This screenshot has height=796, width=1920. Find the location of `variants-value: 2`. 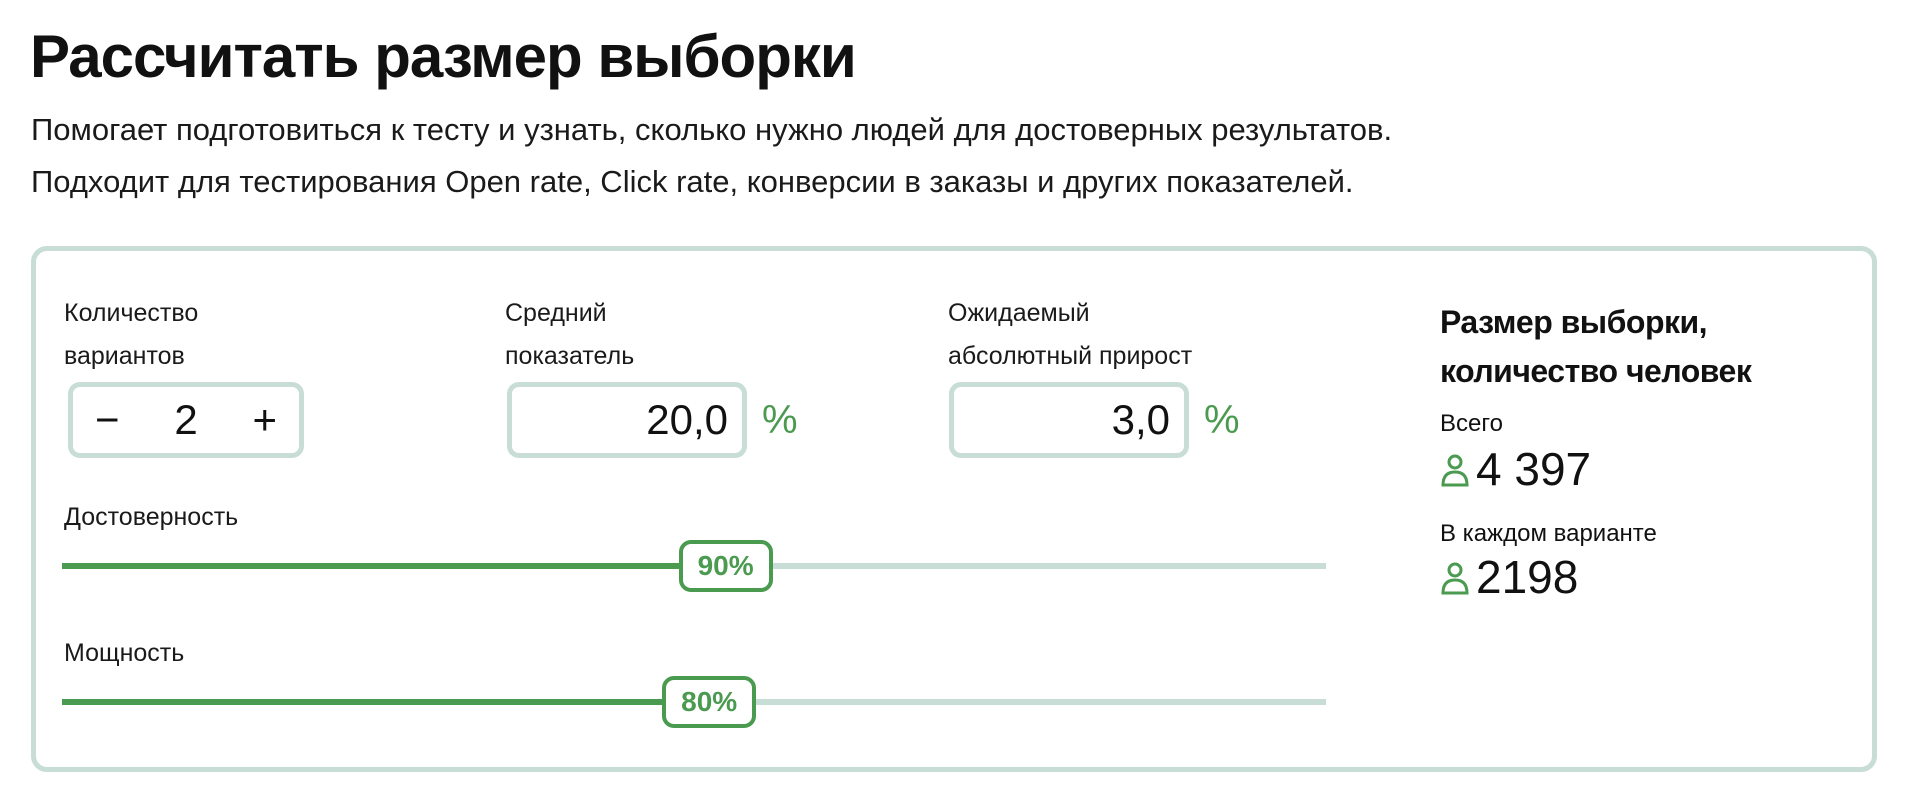

variants-value: 2 is located at coordinates (186, 419).